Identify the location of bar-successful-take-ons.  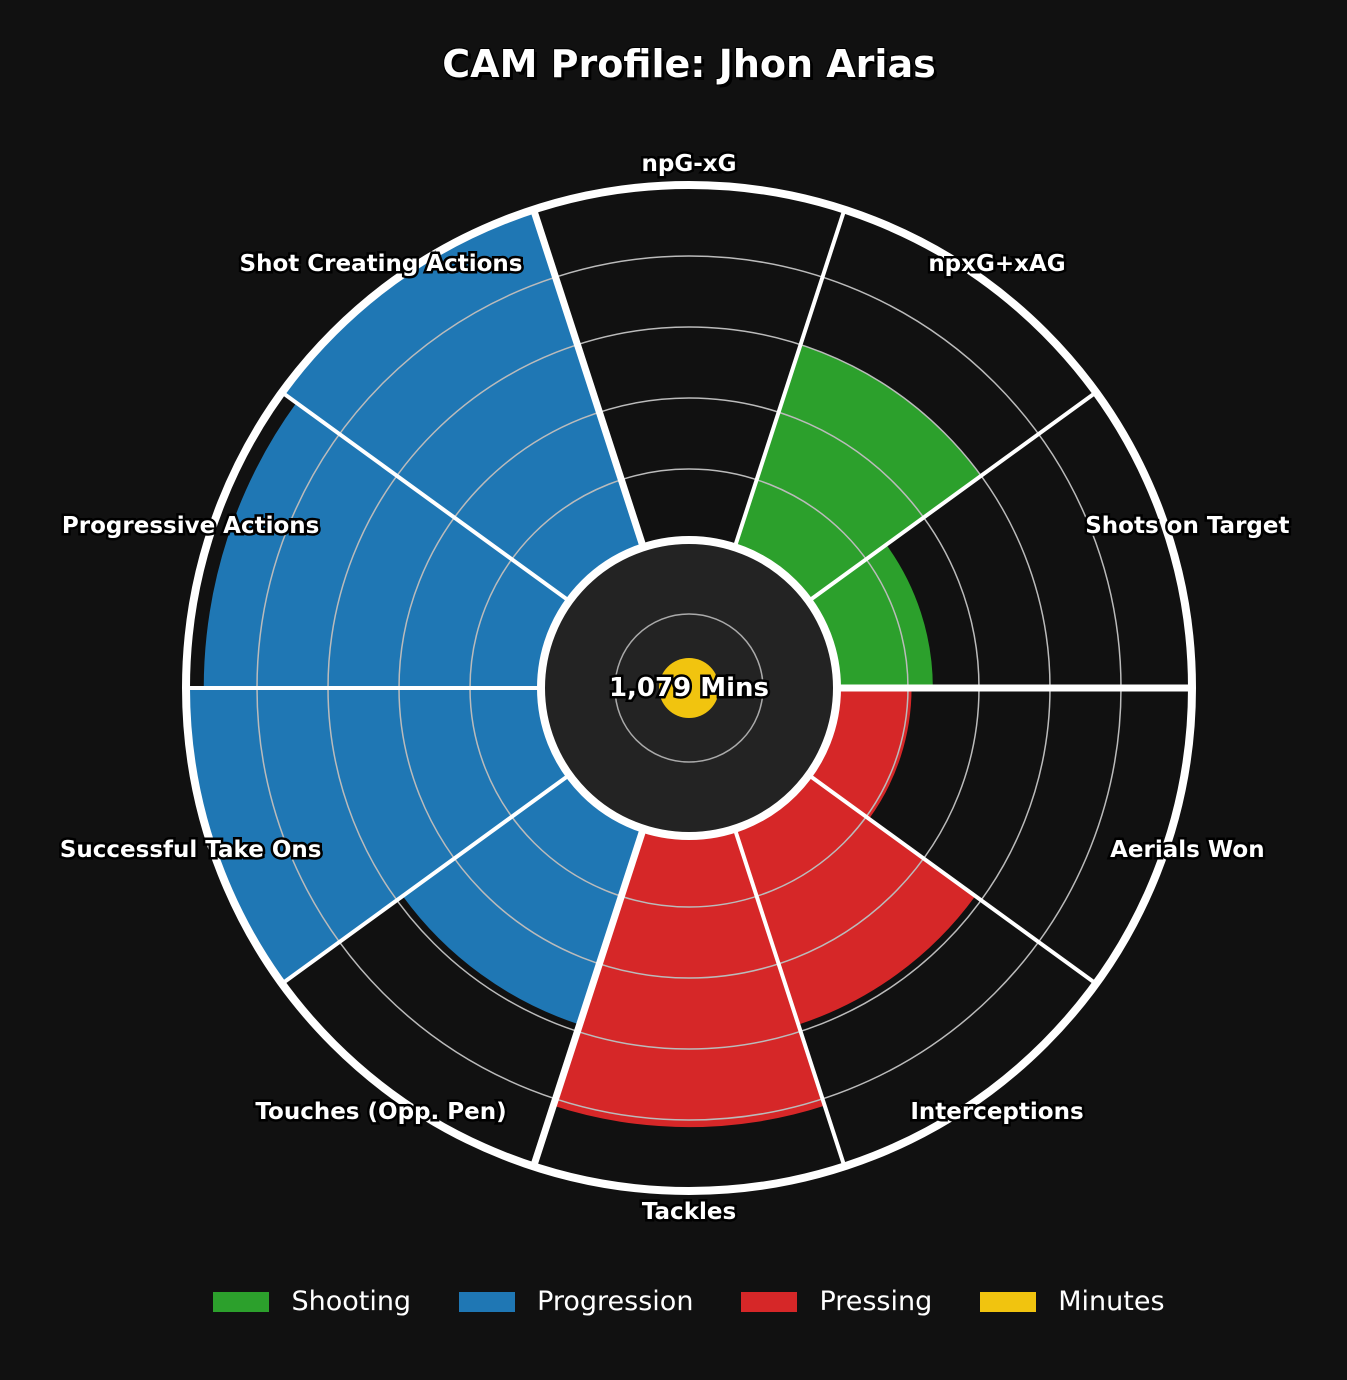
(378, 836).